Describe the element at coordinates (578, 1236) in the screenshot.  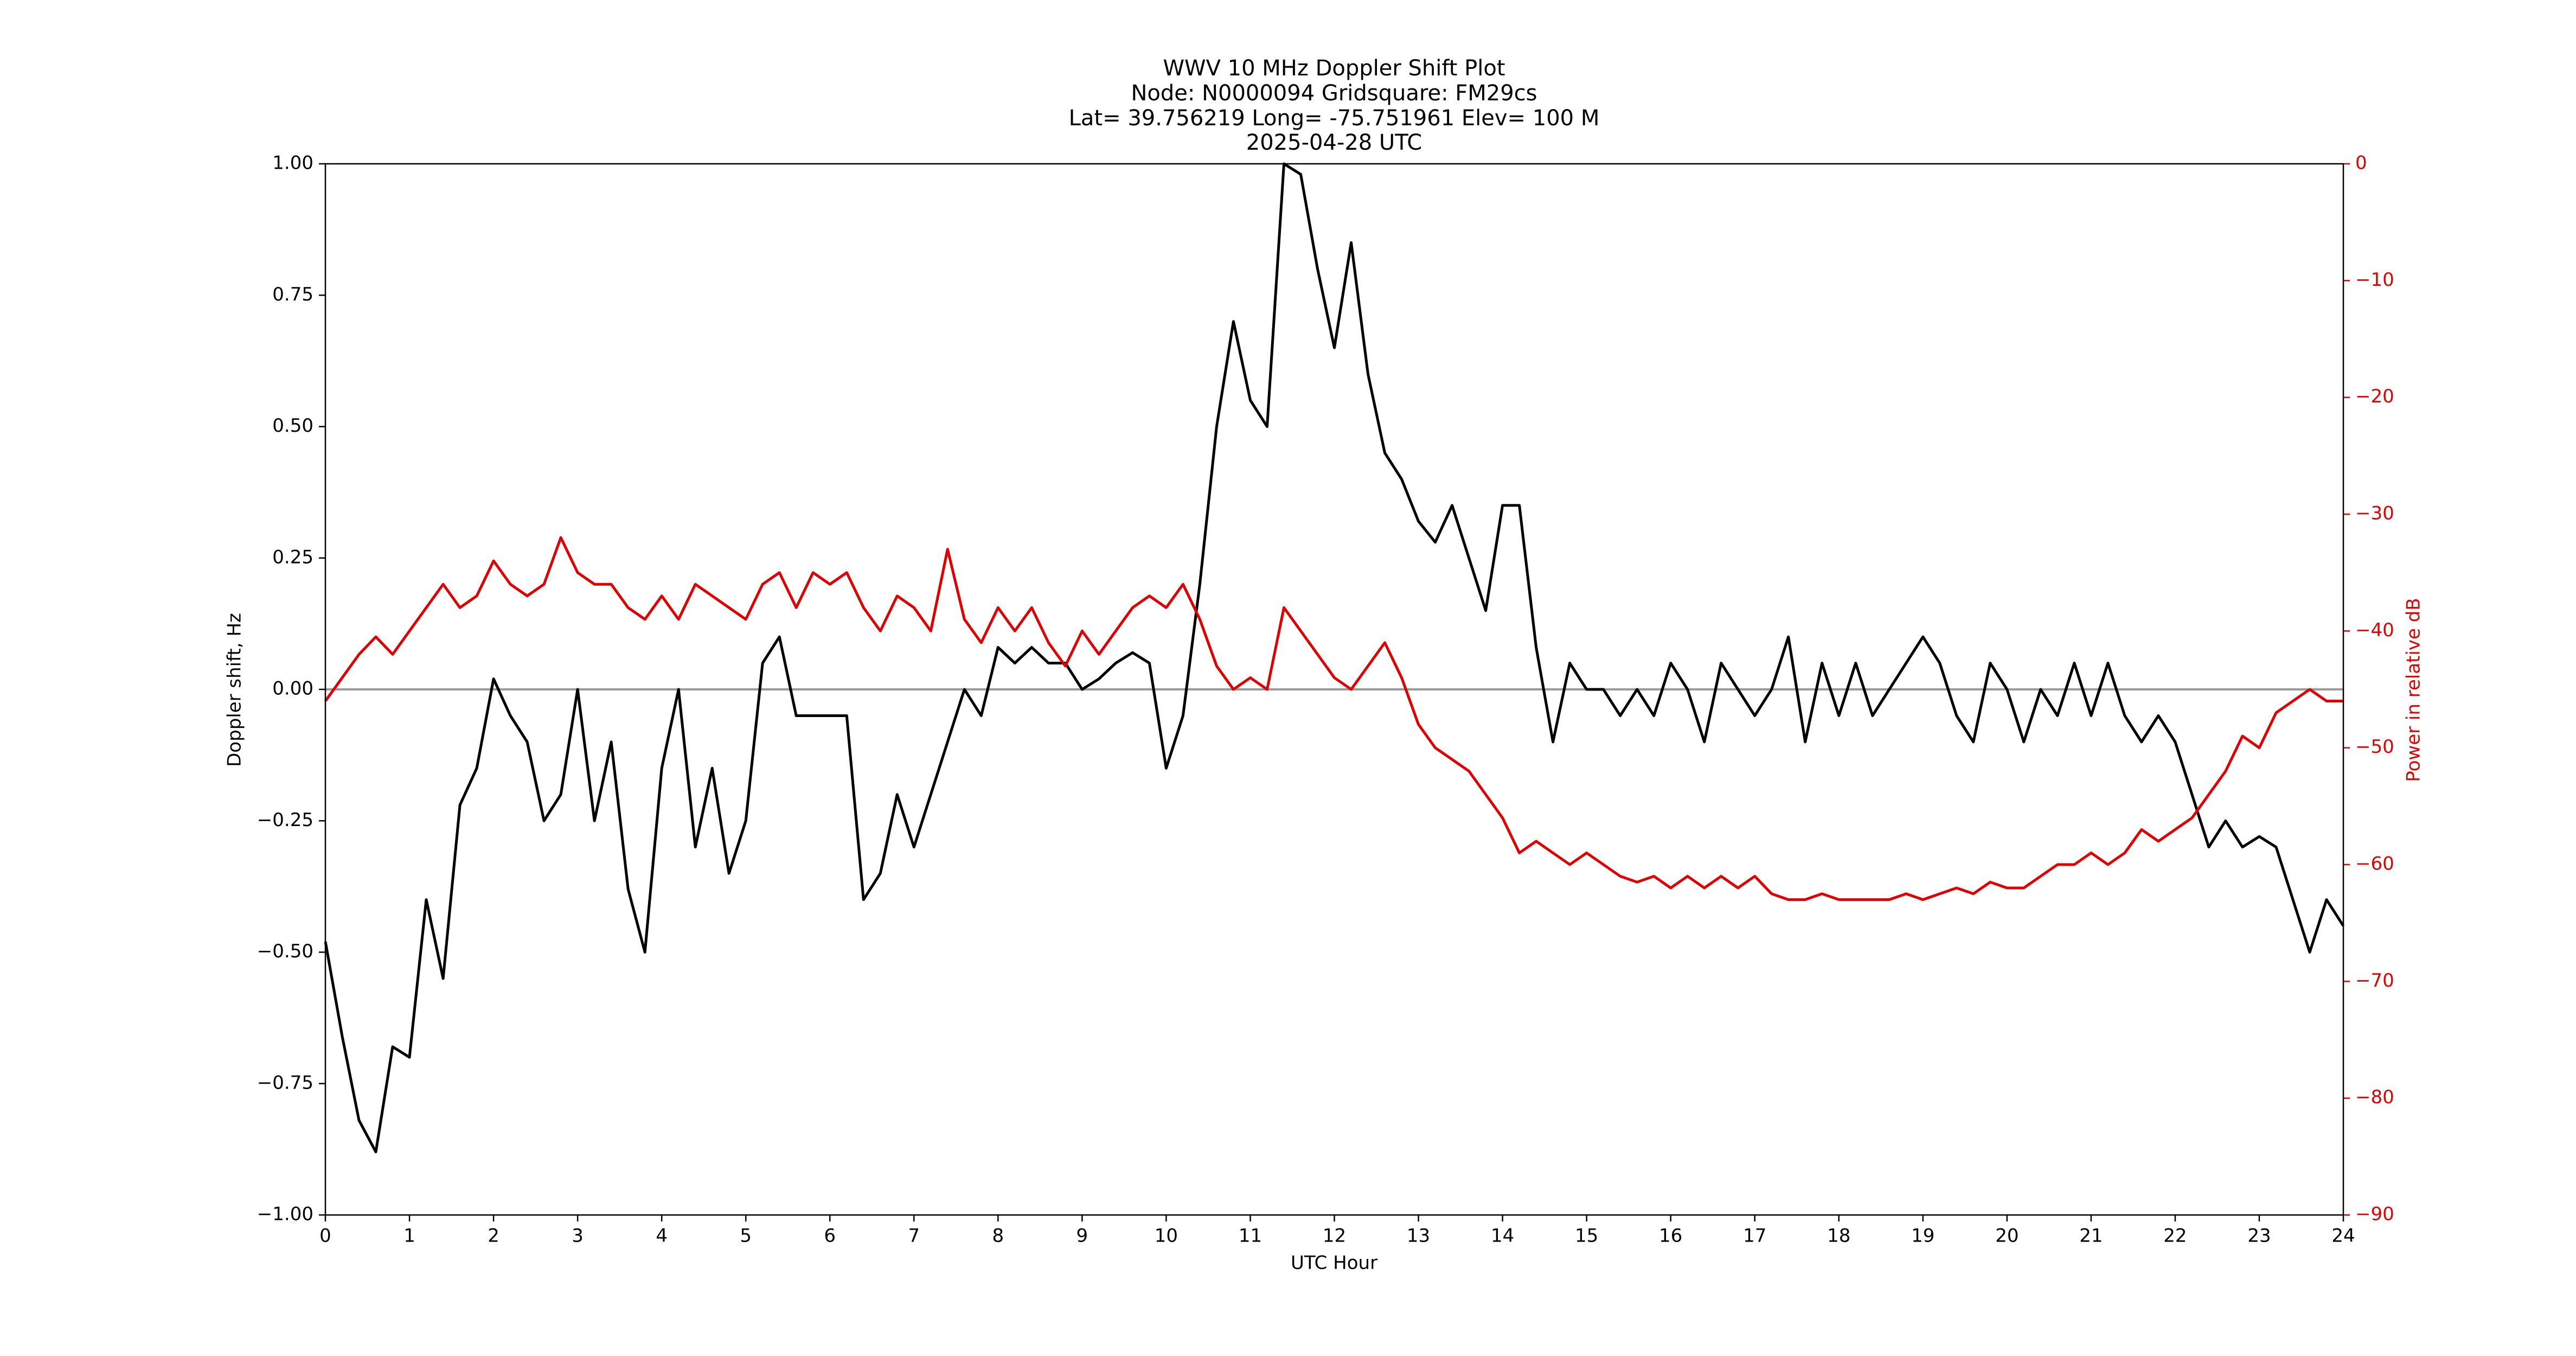
I see `x-tick-label: 3` at that location.